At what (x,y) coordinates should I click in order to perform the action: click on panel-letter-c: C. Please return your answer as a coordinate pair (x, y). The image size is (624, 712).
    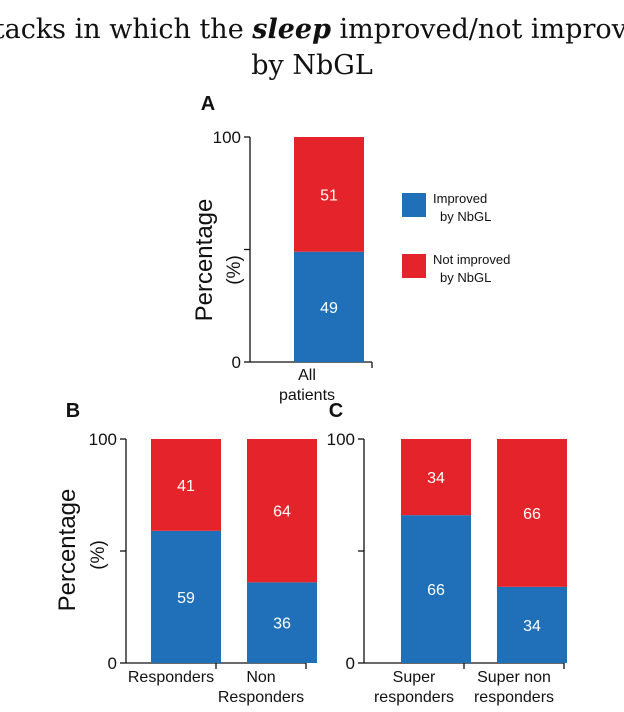
    Looking at the image, I should click on (336, 411).